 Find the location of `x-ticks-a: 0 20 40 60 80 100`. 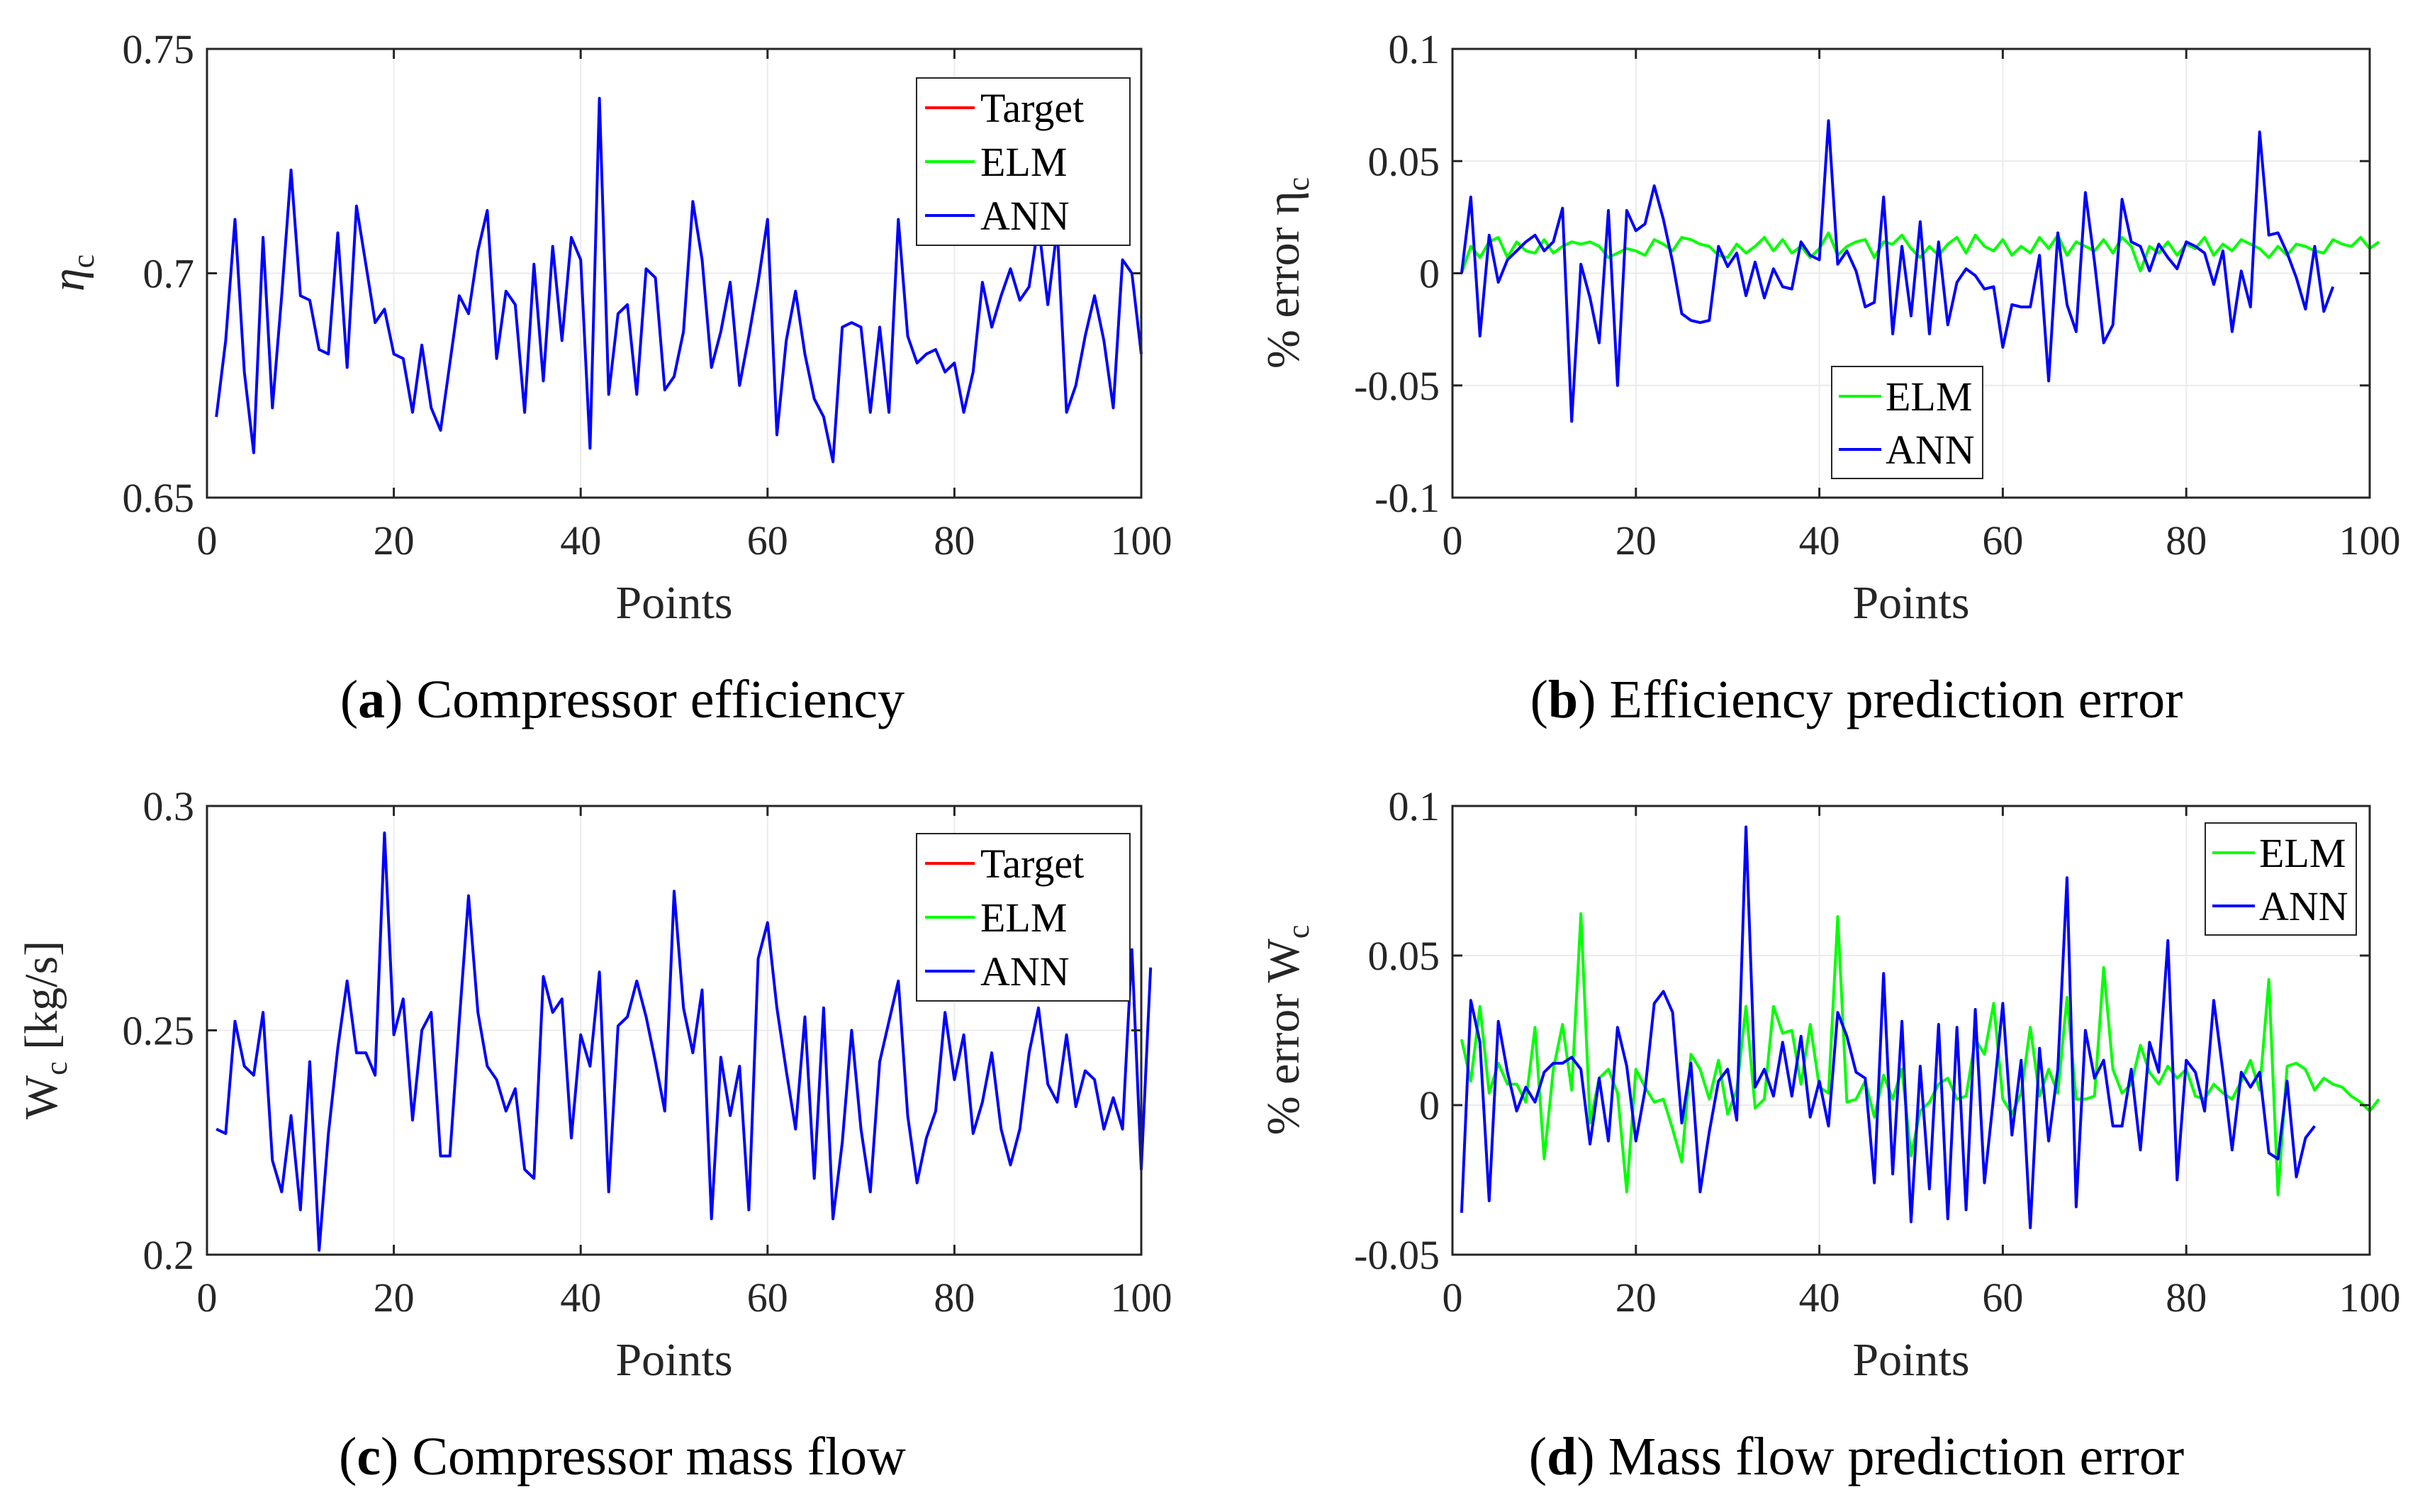

x-ticks-a: 0 20 40 60 80 100 is located at coordinates (684, 307).